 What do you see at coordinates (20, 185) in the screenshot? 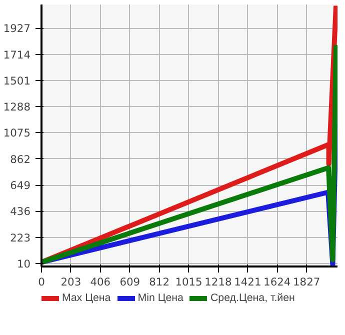
I see `y-tick-label: 649` at bounding box center [20, 185].